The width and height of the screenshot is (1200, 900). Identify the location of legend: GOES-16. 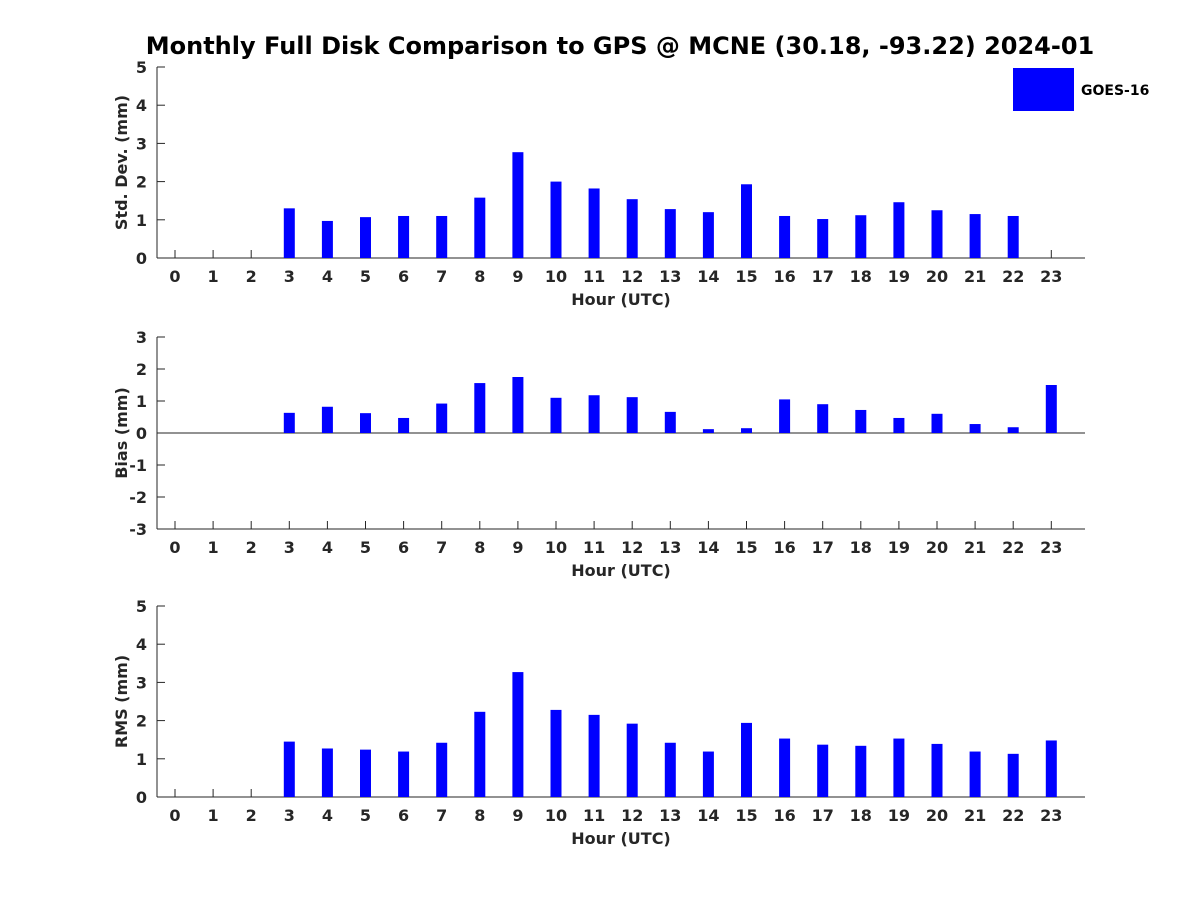
(1081, 89).